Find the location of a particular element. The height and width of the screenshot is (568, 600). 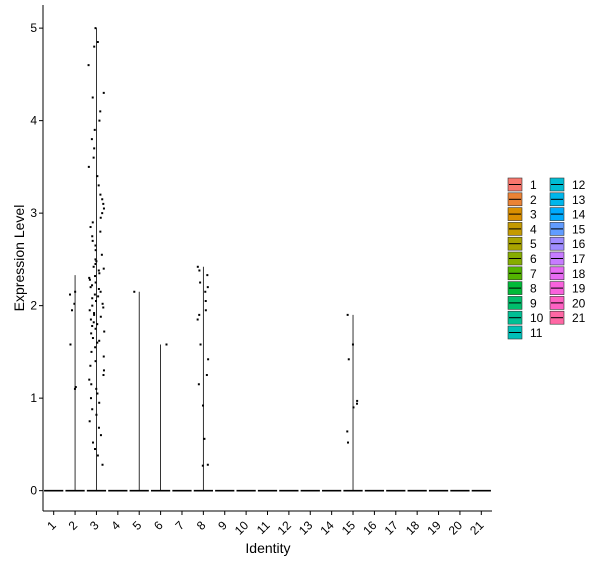

x-axis: 1 2 3 4 5 6 7 8 9 10 11 12 13 14 15 16 17 18 19 20 21 is located at coordinates (267, 524).